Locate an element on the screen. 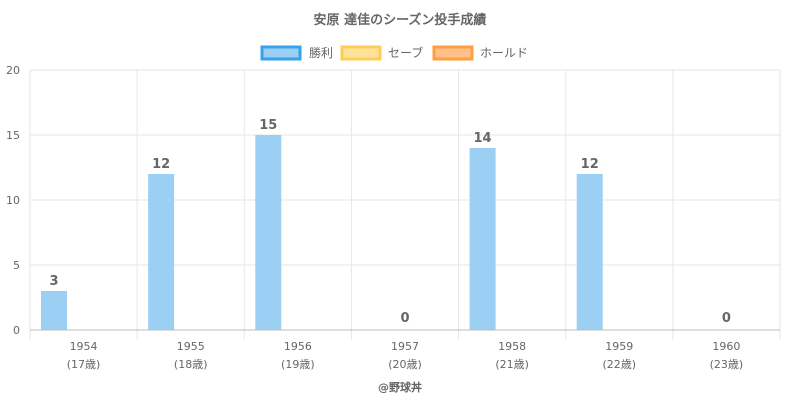  credit-label: @野球丼 is located at coordinates (400, 387).